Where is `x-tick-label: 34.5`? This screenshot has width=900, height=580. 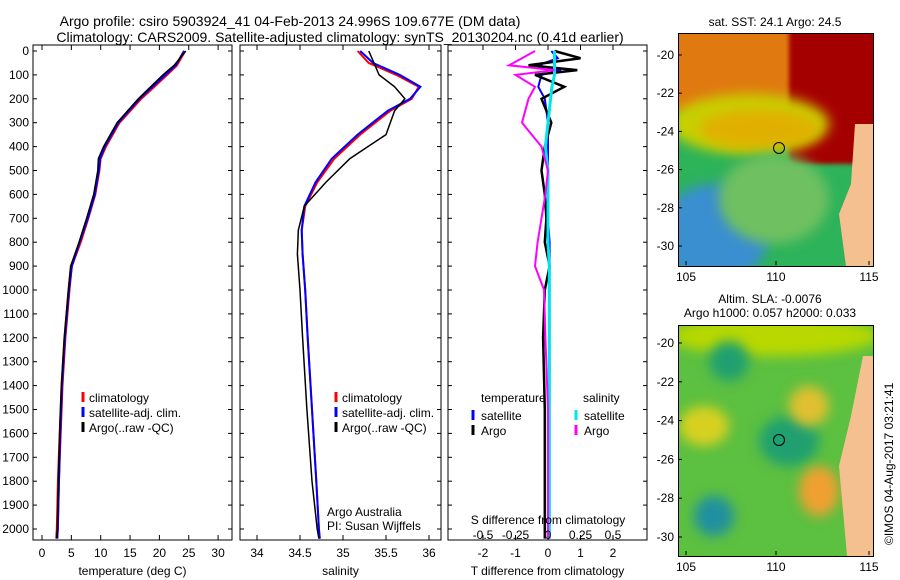 x-tick-label: 34.5 is located at coordinates (300, 553).